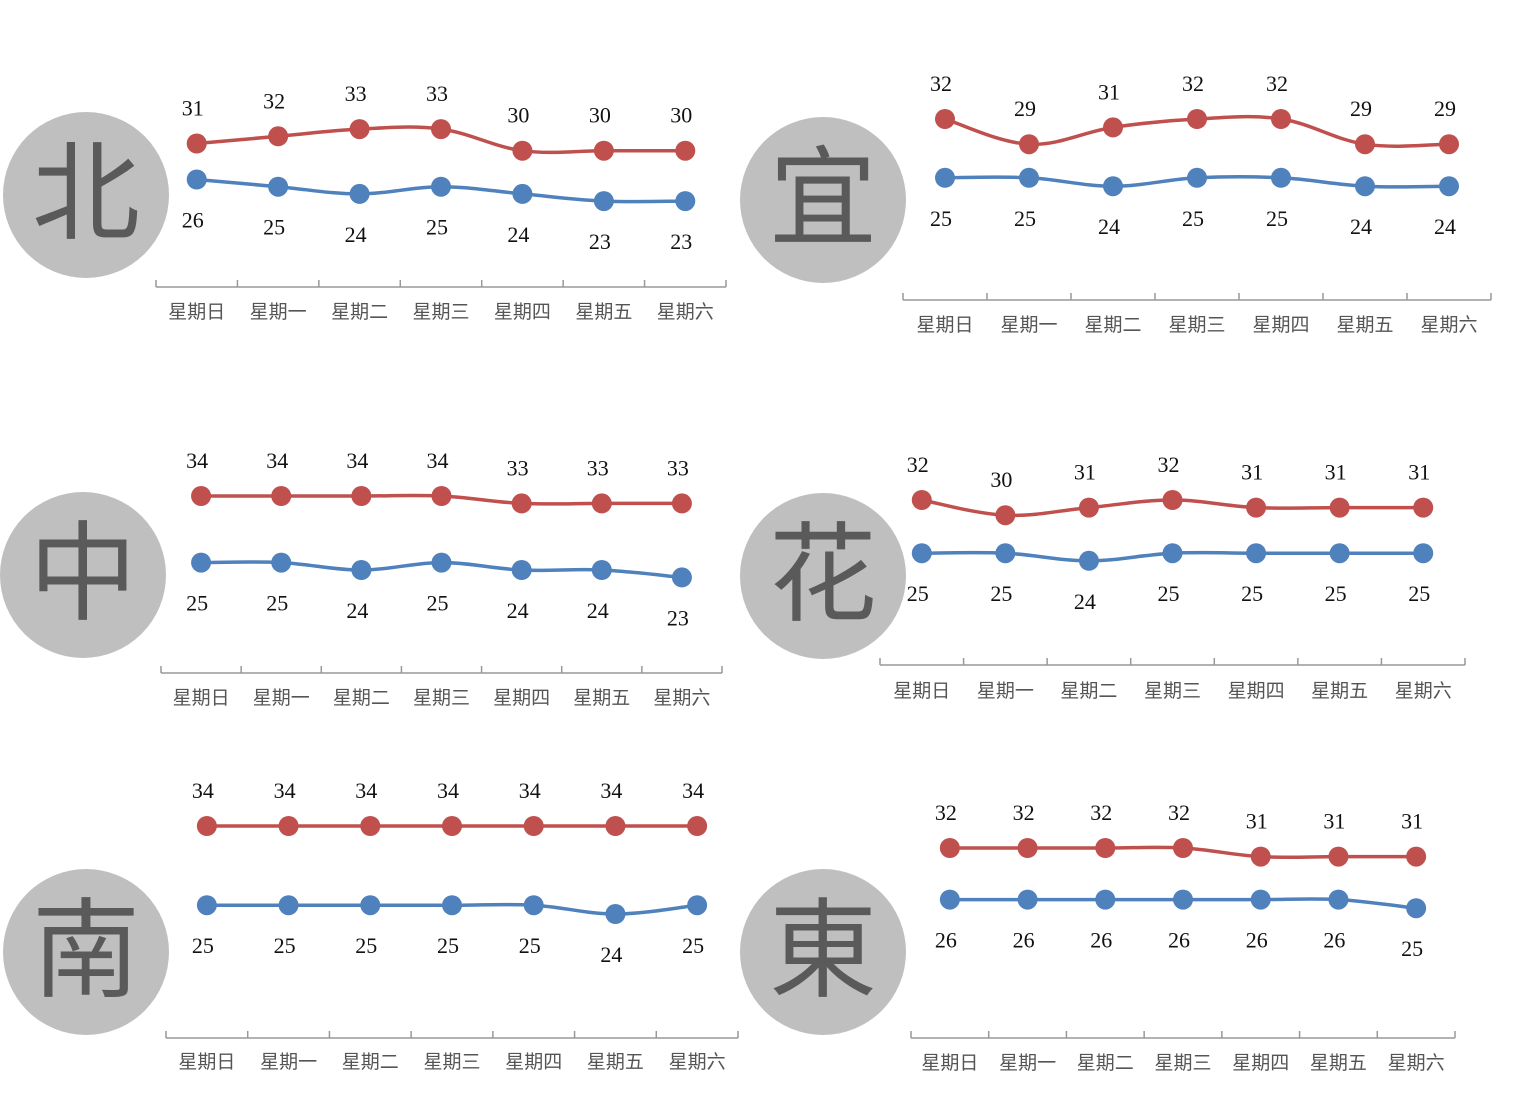 This screenshot has width=1522, height=1106. I want to click on x-tick-label: 星期五, so click(603, 312).